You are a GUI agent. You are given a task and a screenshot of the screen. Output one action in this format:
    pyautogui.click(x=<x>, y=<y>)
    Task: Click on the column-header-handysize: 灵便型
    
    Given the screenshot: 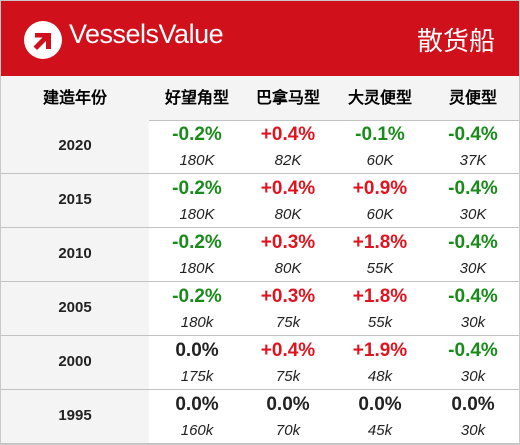 What is the action you would take?
    pyautogui.click(x=472, y=97)
    